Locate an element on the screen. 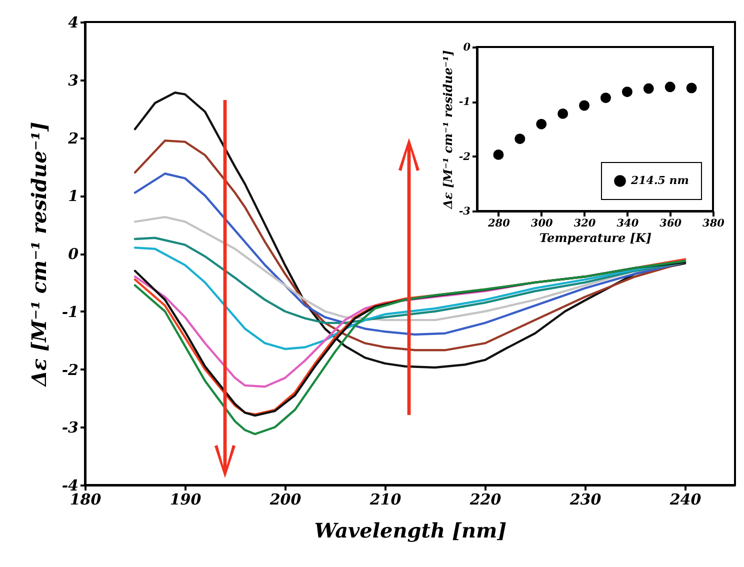  x-tick-label: 340 is located at coordinates (628, 224).